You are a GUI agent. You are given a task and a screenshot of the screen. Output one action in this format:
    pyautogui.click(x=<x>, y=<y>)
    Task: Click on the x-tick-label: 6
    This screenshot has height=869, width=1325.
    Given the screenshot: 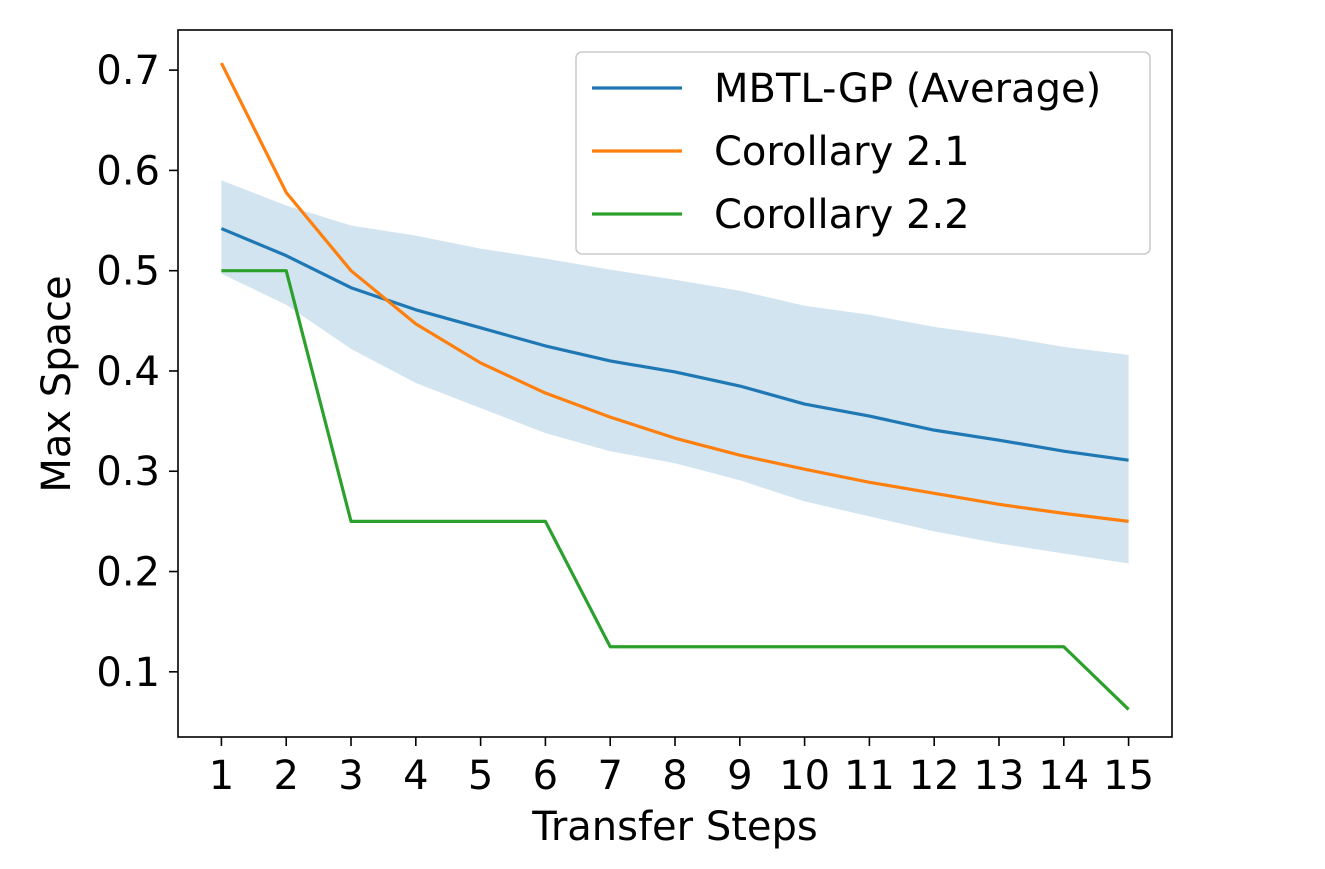 What is the action you would take?
    pyautogui.click(x=545, y=776)
    